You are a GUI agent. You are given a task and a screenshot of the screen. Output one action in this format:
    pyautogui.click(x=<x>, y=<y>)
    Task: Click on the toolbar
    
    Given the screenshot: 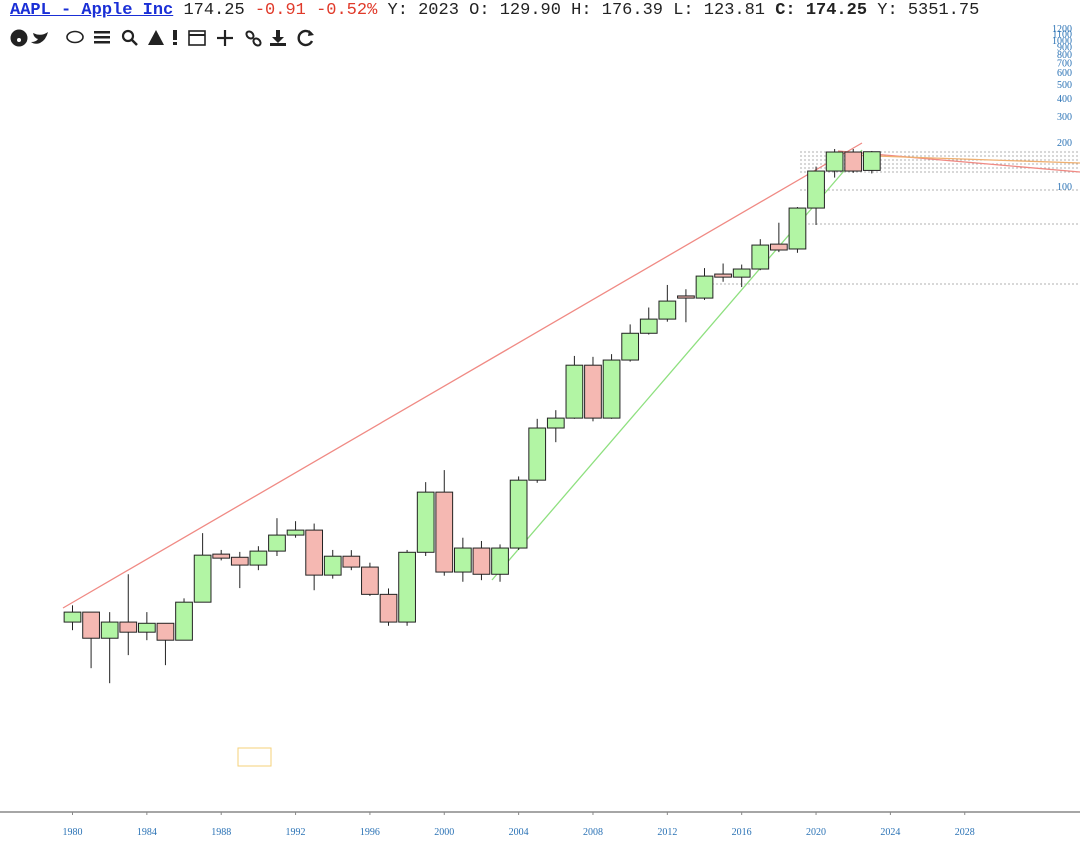 What is the action you would take?
    pyautogui.click(x=162, y=38)
    